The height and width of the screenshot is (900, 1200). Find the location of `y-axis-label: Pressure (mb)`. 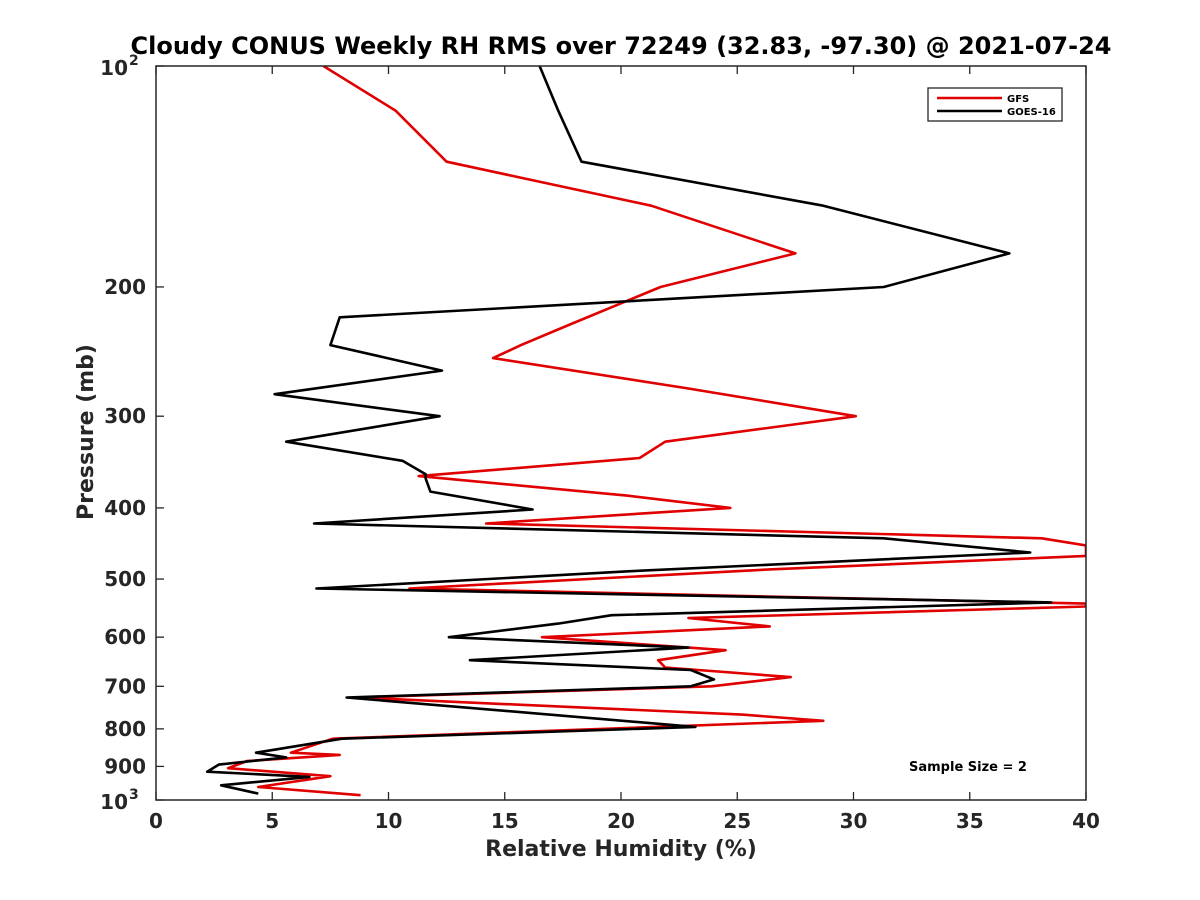

y-axis-label: Pressure (mb) is located at coordinates (86, 432).